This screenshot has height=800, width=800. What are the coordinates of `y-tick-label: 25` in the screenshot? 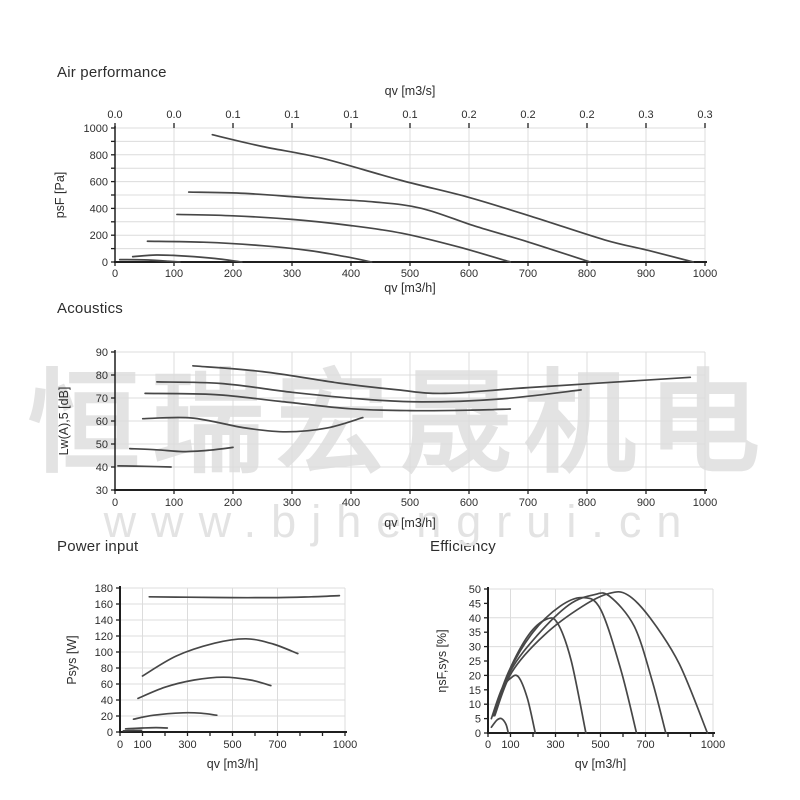 It's located at (475, 662).